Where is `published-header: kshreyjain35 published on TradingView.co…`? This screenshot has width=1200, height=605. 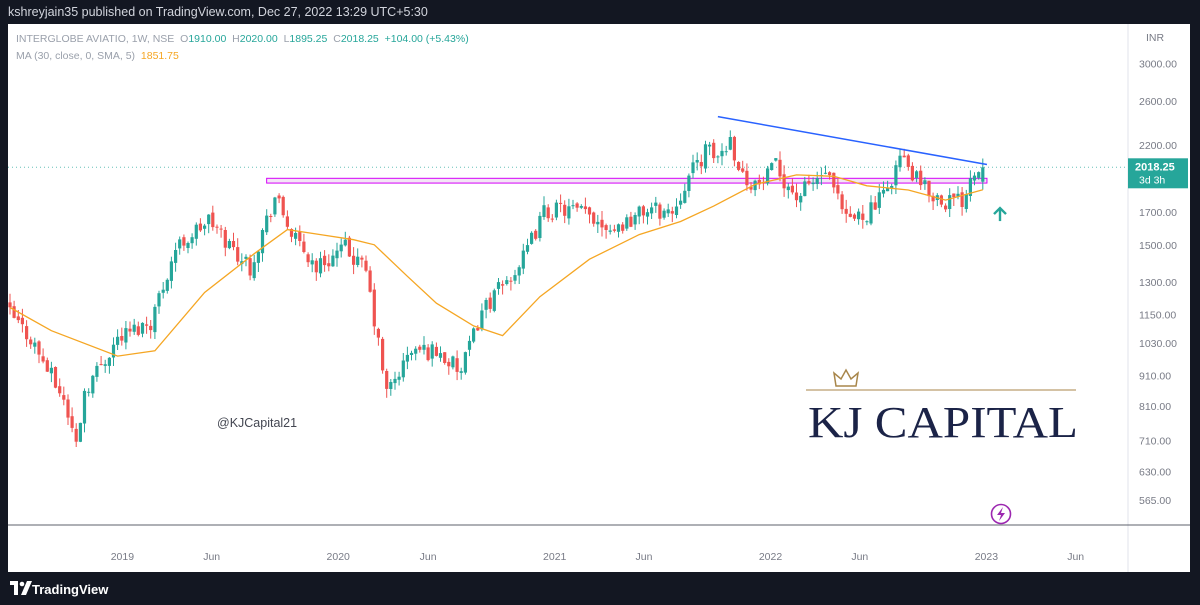 published-header: kshreyjain35 published on TradingView.co… is located at coordinates (600, 12).